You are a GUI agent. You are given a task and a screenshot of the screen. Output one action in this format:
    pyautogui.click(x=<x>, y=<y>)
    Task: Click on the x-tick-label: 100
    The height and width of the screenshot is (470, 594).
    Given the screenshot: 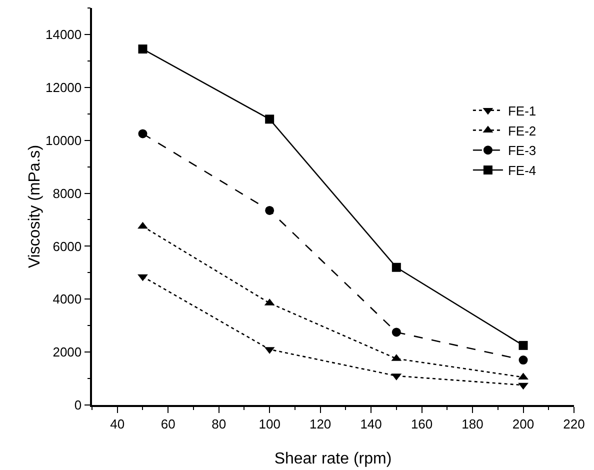 What is the action you would take?
    pyautogui.click(x=269, y=424)
    